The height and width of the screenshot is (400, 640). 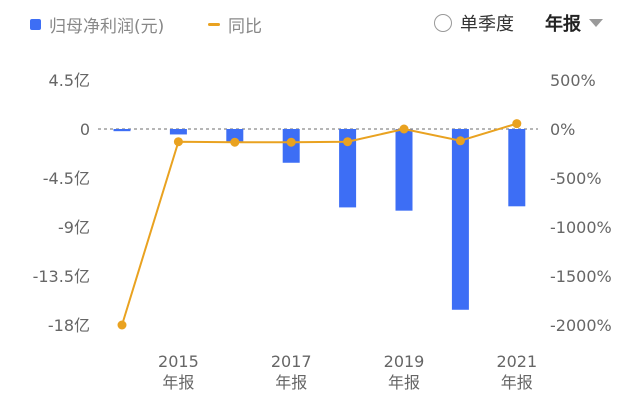 I want to click on legend-line-swatch, so click(x=214, y=24).